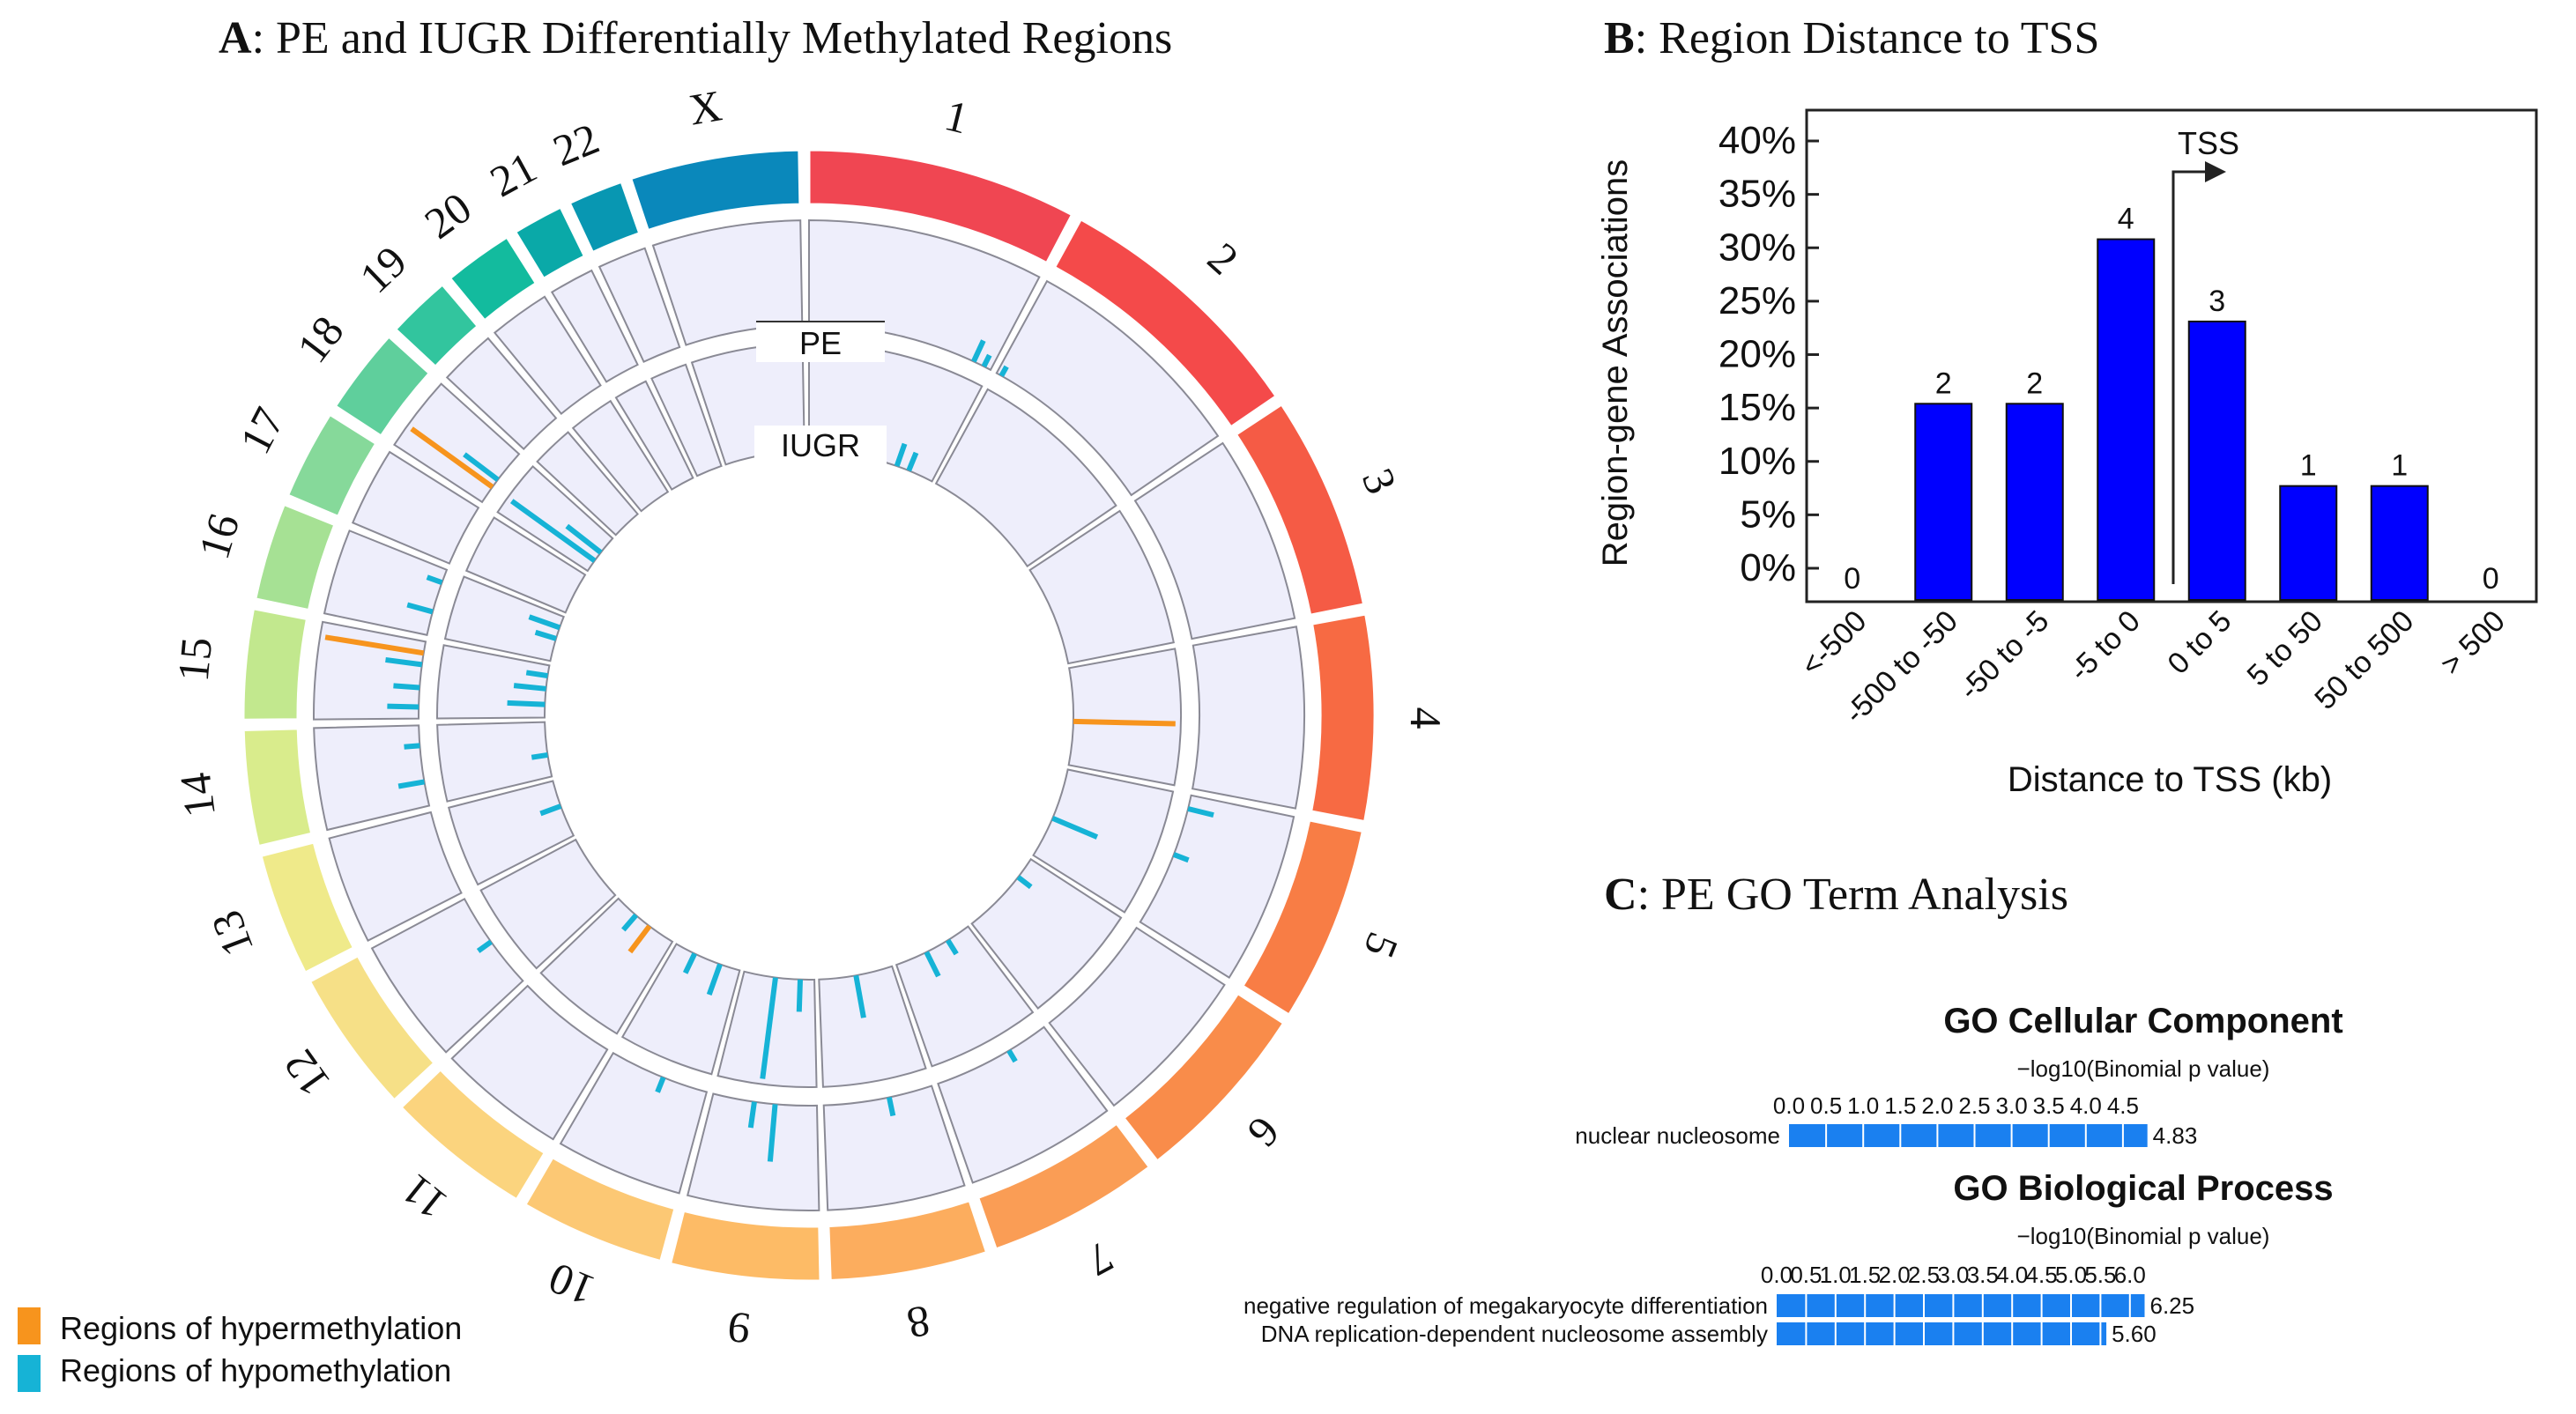  Describe the element at coordinates (1757, 248) in the screenshot. I see `tss-ytick-label-6: 30%` at that location.